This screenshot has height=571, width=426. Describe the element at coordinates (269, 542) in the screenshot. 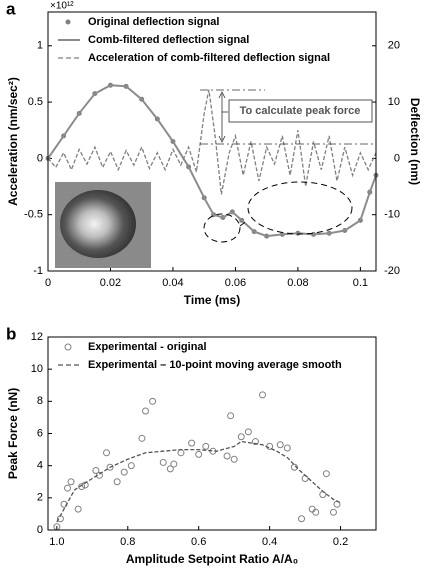

I see `x-tick-label: 0.4` at that location.